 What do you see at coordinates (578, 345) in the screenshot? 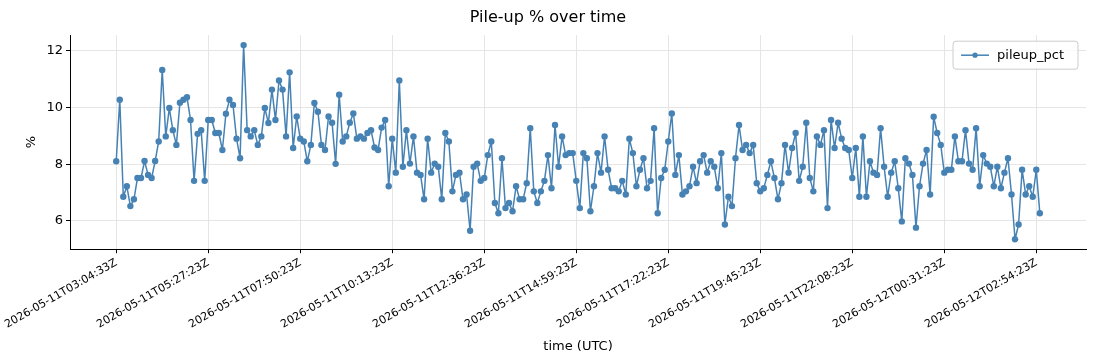
I see `x-axis-title: time (UTC)` at bounding box center [578, 345].